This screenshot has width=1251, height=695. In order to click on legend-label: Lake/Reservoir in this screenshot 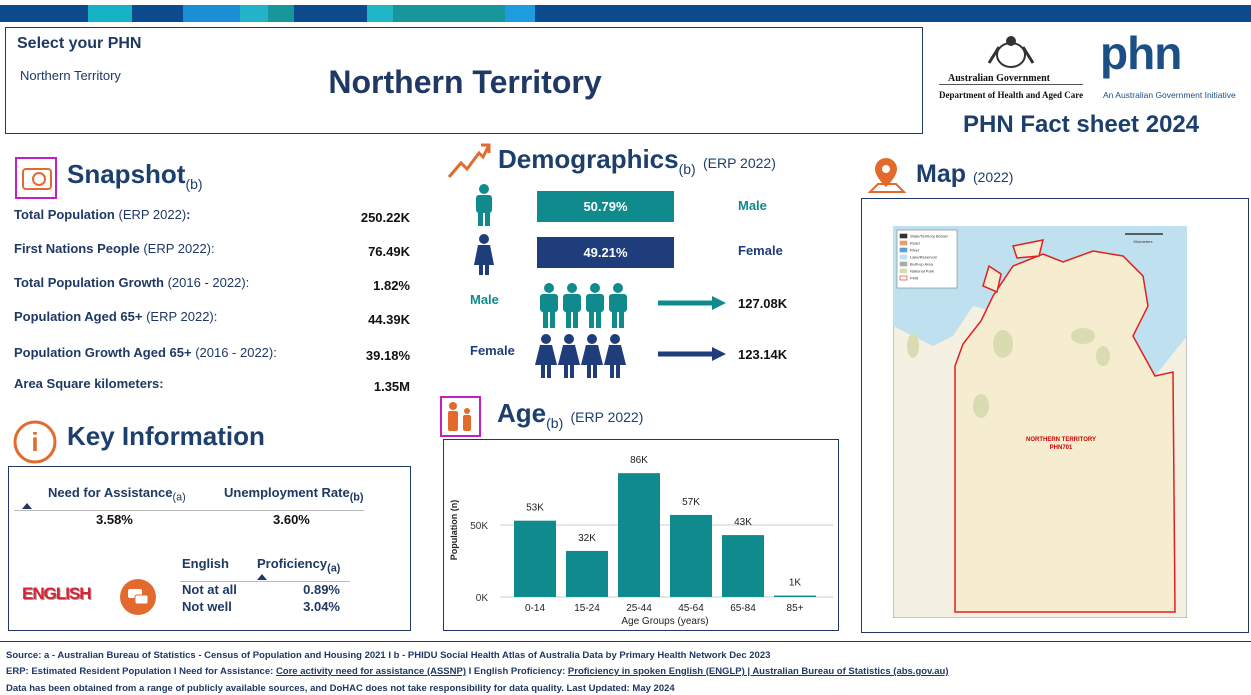, I will do `click(924, 257)`.